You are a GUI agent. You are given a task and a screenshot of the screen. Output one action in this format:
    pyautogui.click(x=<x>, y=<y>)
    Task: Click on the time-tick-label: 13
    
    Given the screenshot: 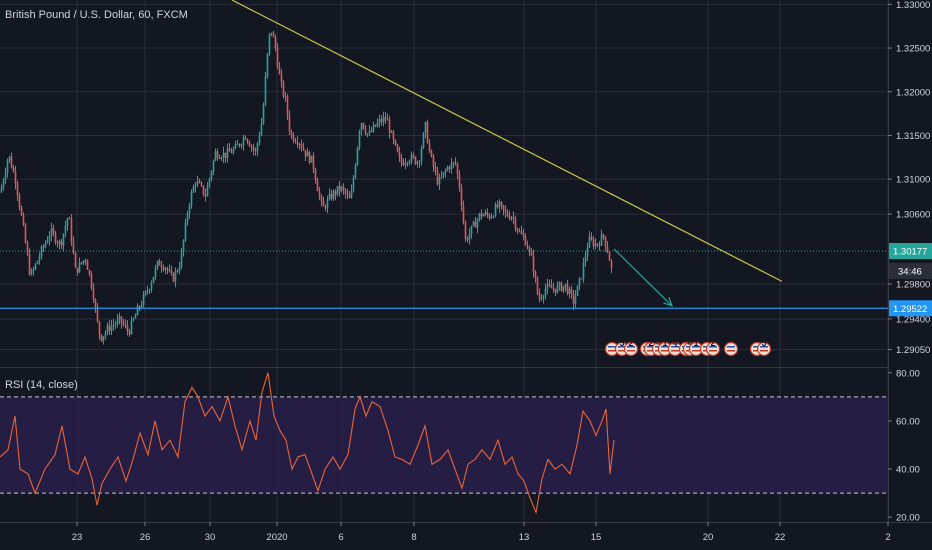 What is the action you would take?
    pyautogui.click(x=524, y=537)
    